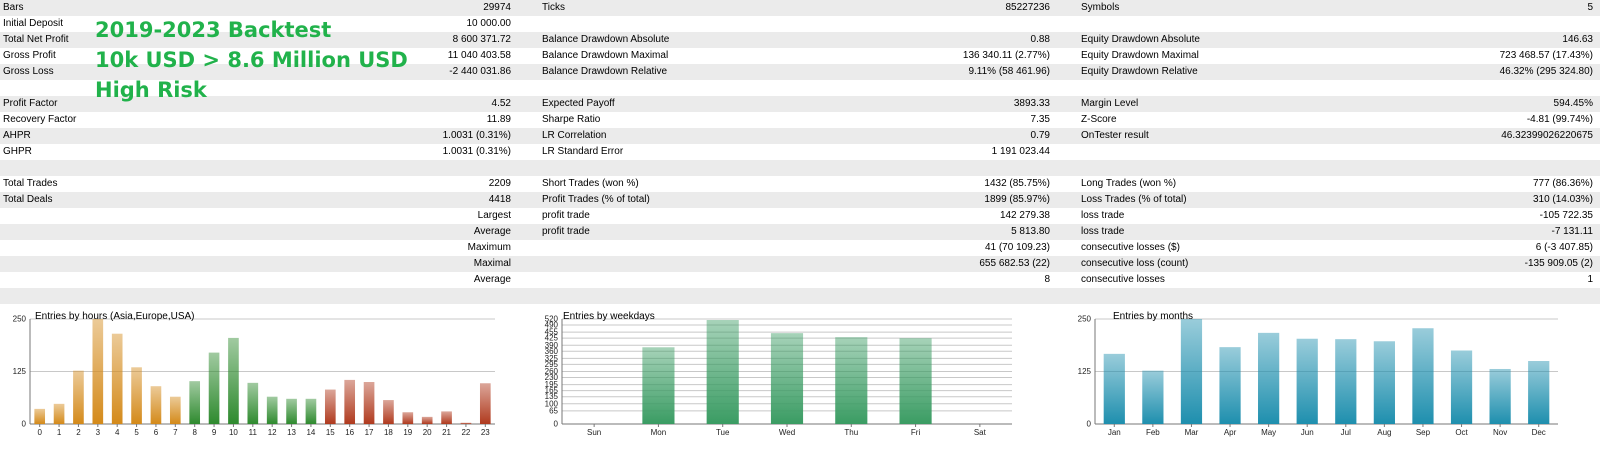 Image resolution: width=1600 pixels, height=454 pixels. Describe the element at coordinates (1103, 231) in the screenshot. I see `metric-label: loss trade` at that location.